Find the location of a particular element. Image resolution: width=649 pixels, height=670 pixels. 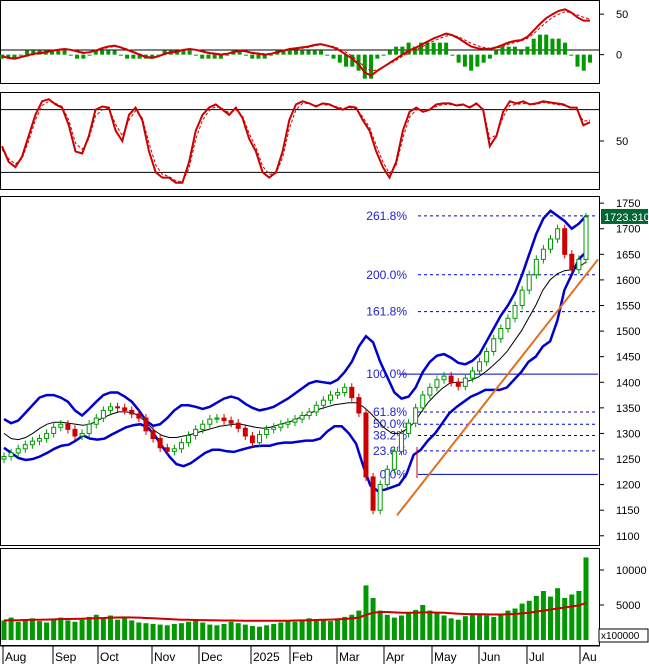

x-tick-label: Oct is located at coordinates (109, 657).